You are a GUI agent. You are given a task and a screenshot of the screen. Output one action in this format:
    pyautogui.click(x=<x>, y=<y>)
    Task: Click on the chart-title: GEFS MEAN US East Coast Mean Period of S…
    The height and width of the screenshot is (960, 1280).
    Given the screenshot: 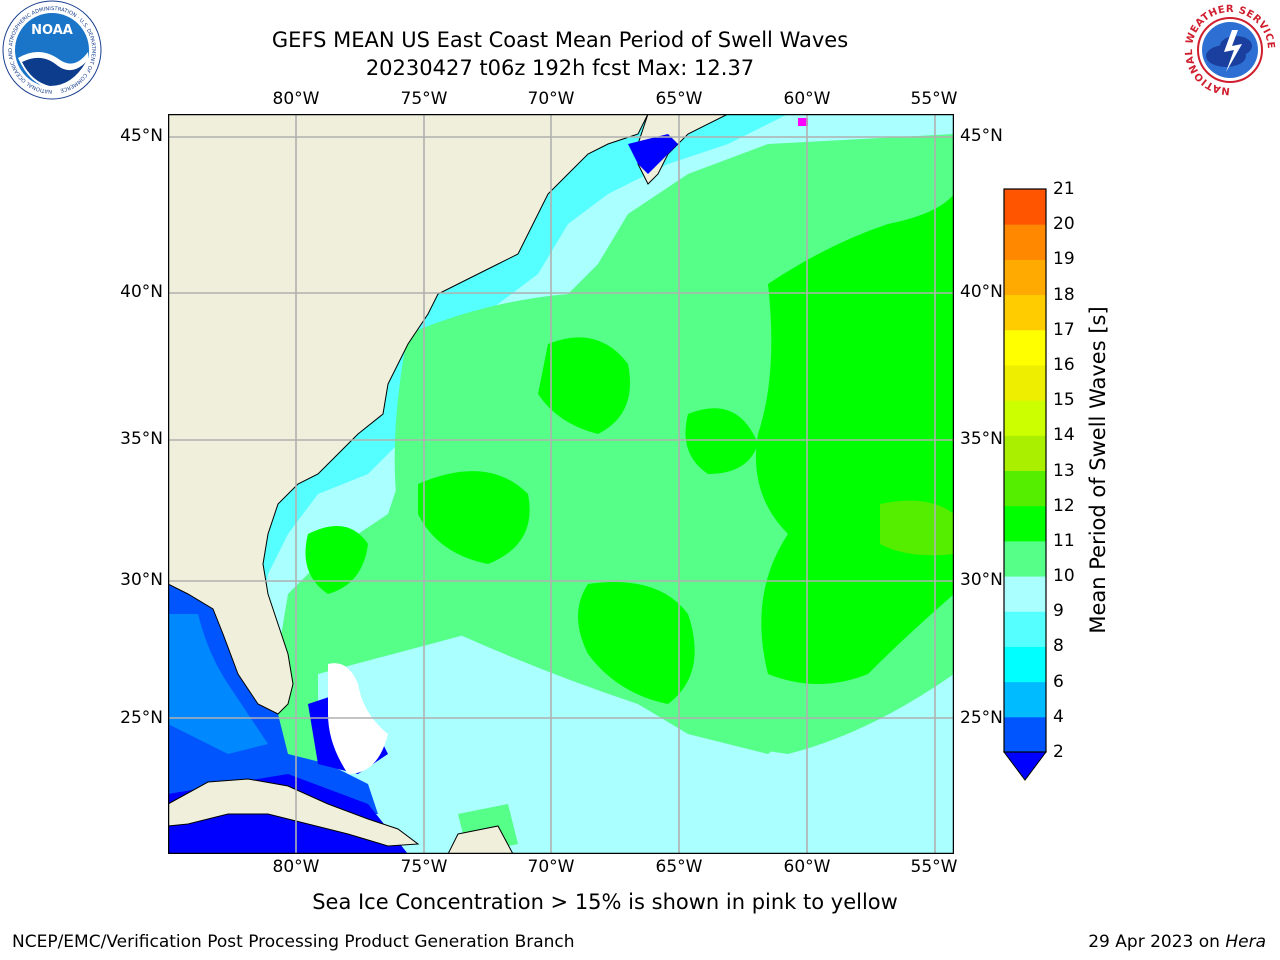 What is the action you would take?
    pyautogui.click(x=560, y=40)
    